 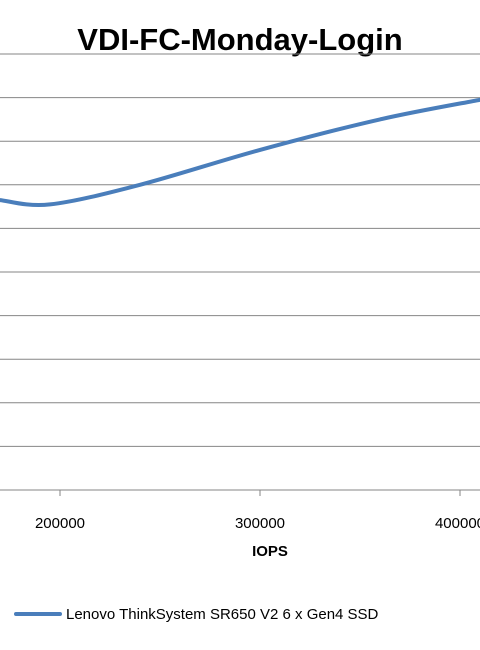 What do you see at coordinates (257, 511) in the screenshot?
I see `x-axis-ticks: 200000 300000 400000` at bounding box center [257, 511].